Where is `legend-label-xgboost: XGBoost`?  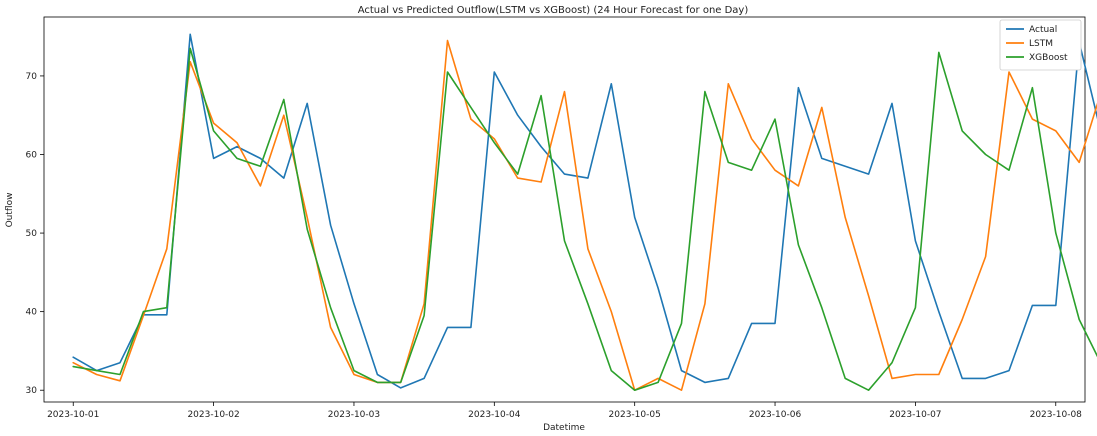 legend-label-xgboost: XGBoost is located at coordinates (1048, 58).